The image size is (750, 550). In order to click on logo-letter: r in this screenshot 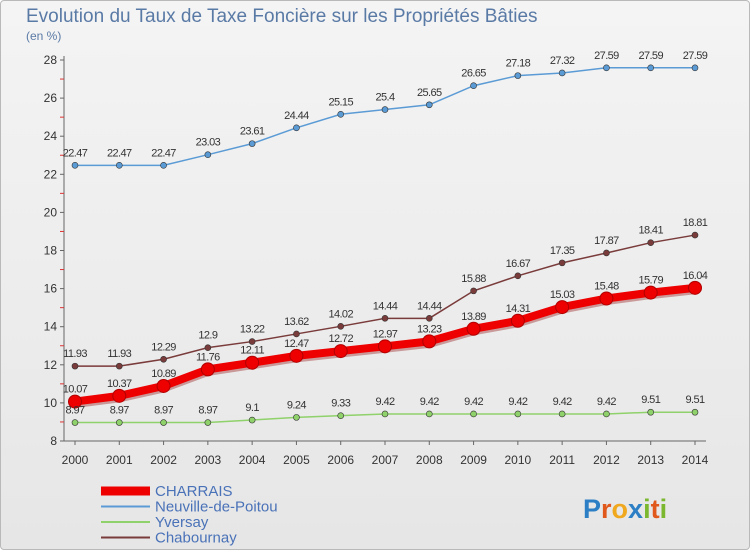, I will do `click(606, 509)`.